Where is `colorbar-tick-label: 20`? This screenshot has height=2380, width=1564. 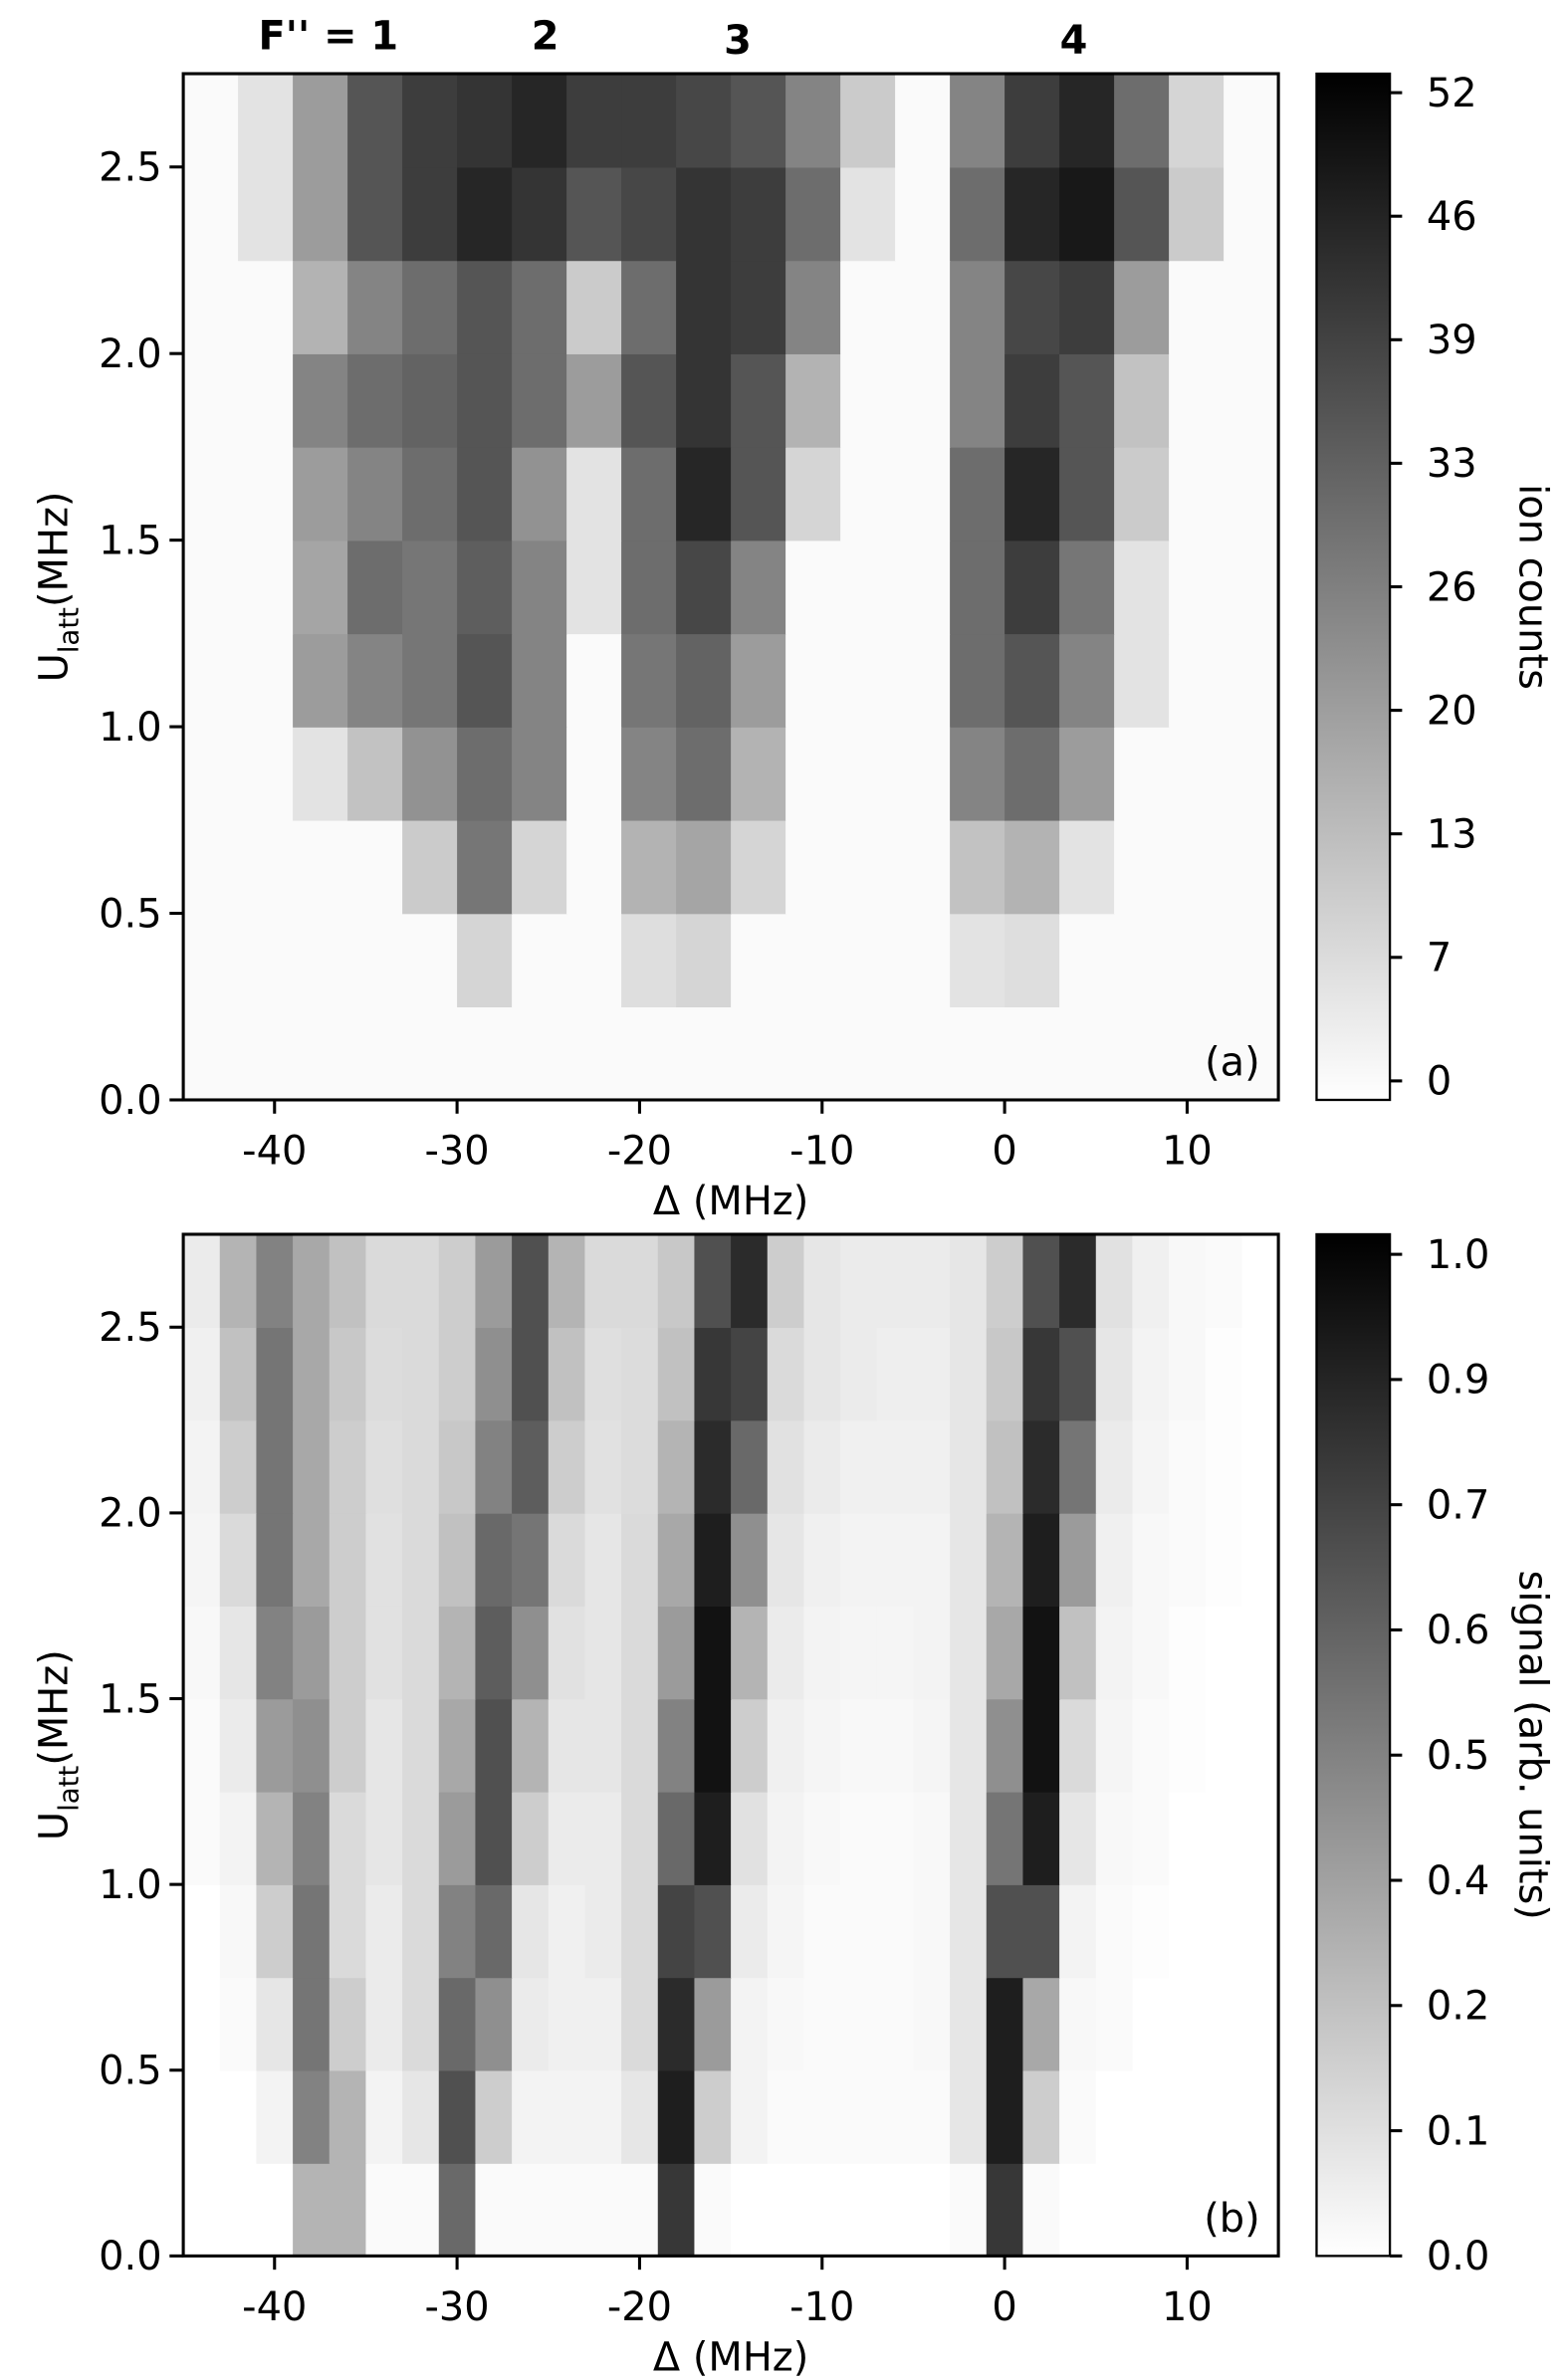
colorbar-tick-label: 20 is located at coordinates (1452, 711).